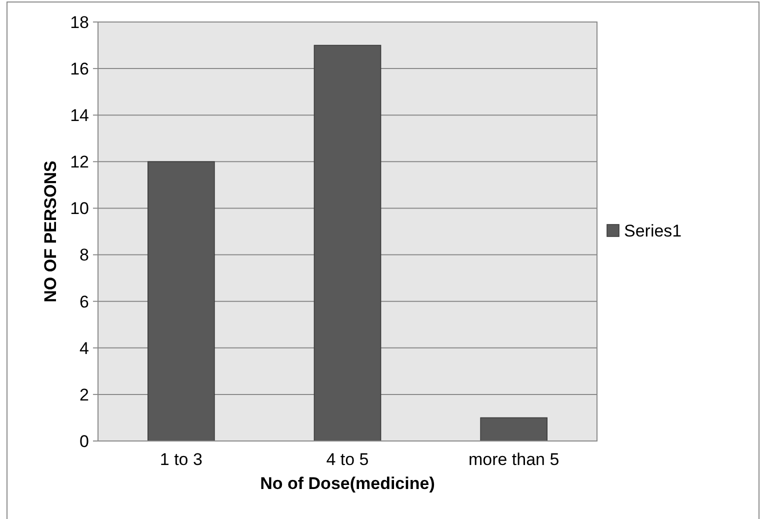 The width and height of the screenshot is (764, 519). I want to click on y-tick-label: 16, so click(79, 69).